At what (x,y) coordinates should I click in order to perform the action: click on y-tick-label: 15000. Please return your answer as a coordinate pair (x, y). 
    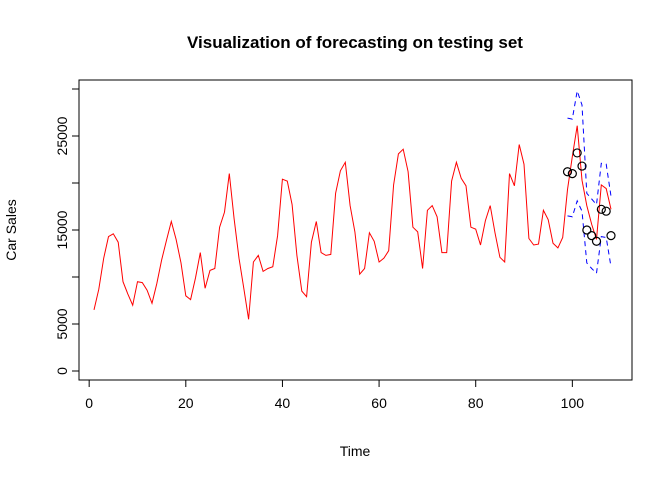
    Looking at the image, I should click on (62, 229).